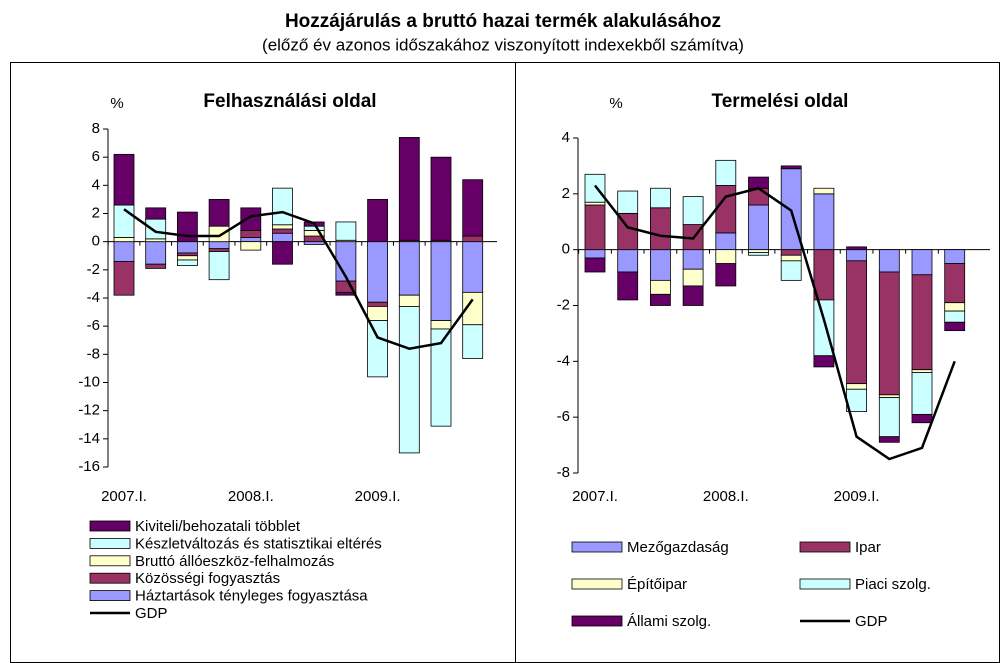 Image resolution: width=1007 pixels, height=663 pixels. Describe the element at coordinates (93, 269) in the screenshot. I see `y-tick-label: -2` at that location.